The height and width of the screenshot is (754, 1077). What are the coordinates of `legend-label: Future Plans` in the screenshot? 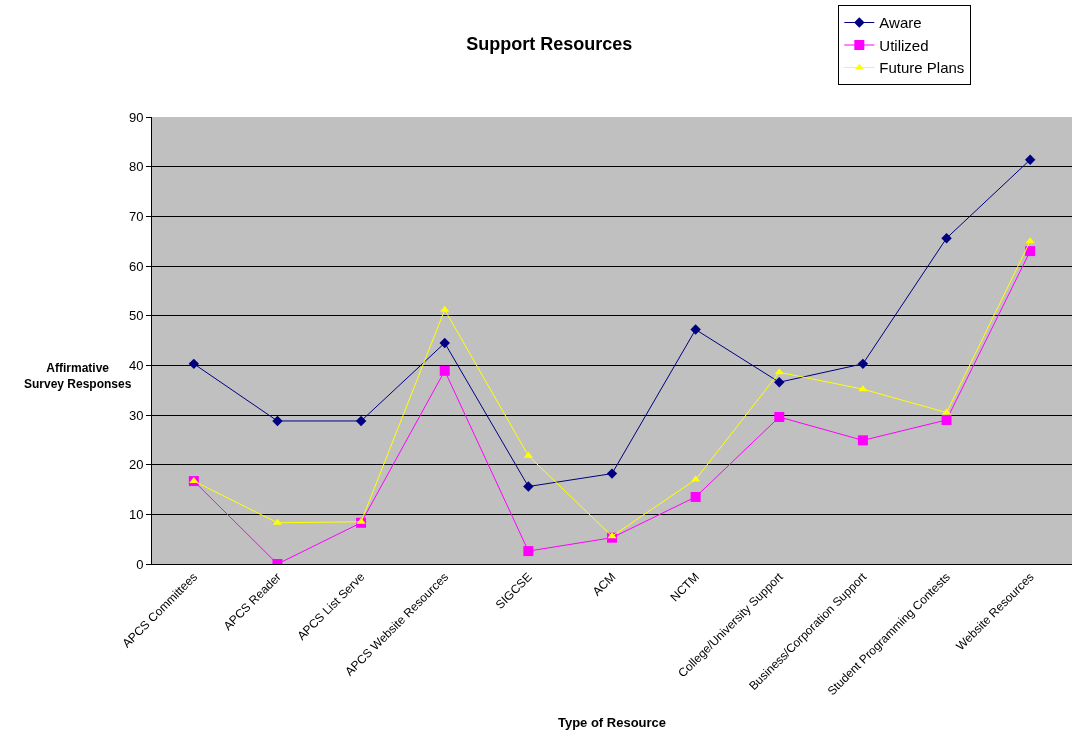 It's located at (922, 68).